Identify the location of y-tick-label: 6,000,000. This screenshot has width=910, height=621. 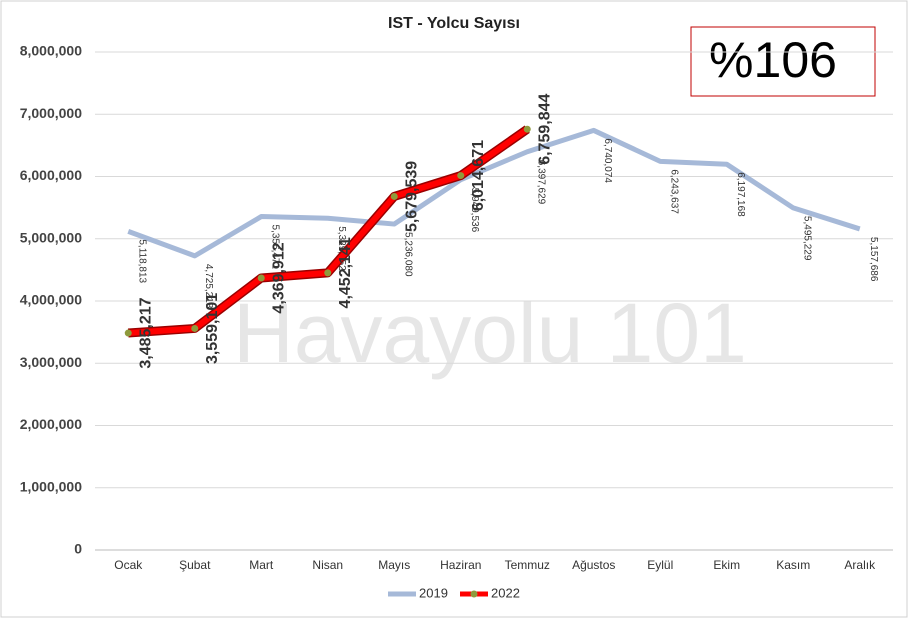
(51, 175).